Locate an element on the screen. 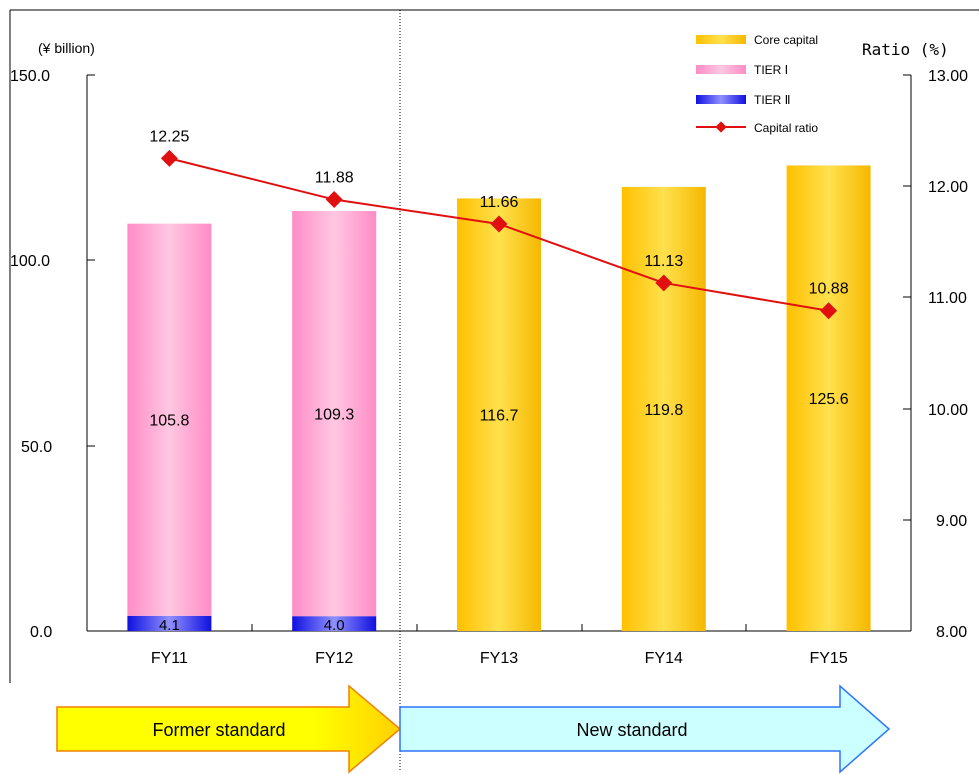 Image resolution: width=979 pixels, height=774 pixels. former-standard-arrow: Former standard is located at coordinates (229, 729).